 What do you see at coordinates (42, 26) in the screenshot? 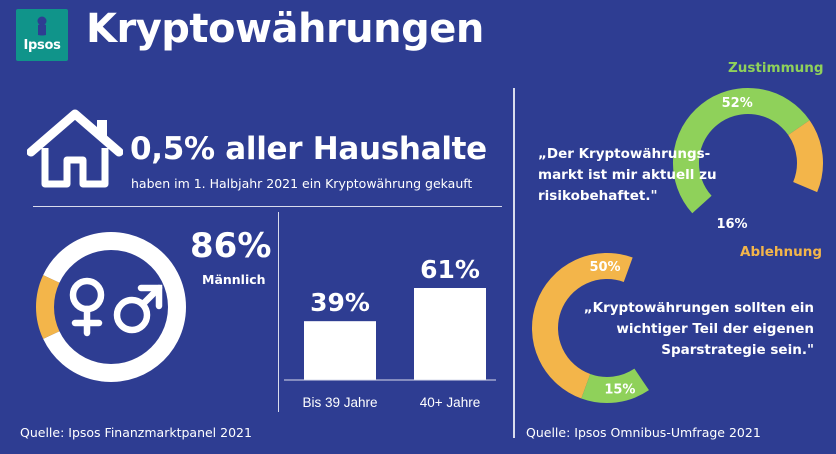
I see `ipsos-logo-figure-icon` at bounding box center [42, 26].